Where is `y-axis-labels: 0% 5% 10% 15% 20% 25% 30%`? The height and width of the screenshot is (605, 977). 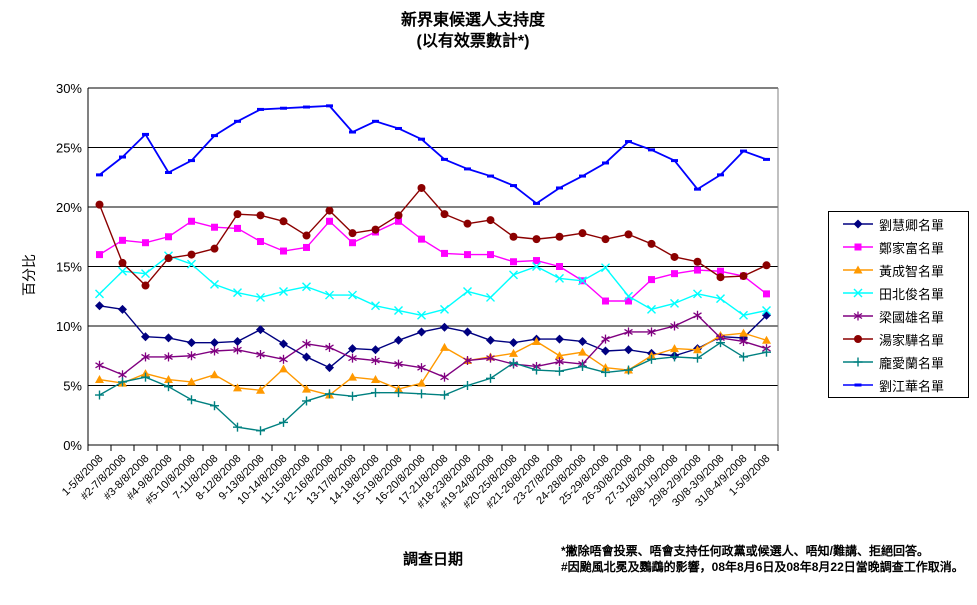 y-axis-labels: 0% 5% 10% 15% 20% 25% 30% is located at coordinates (69, 267).